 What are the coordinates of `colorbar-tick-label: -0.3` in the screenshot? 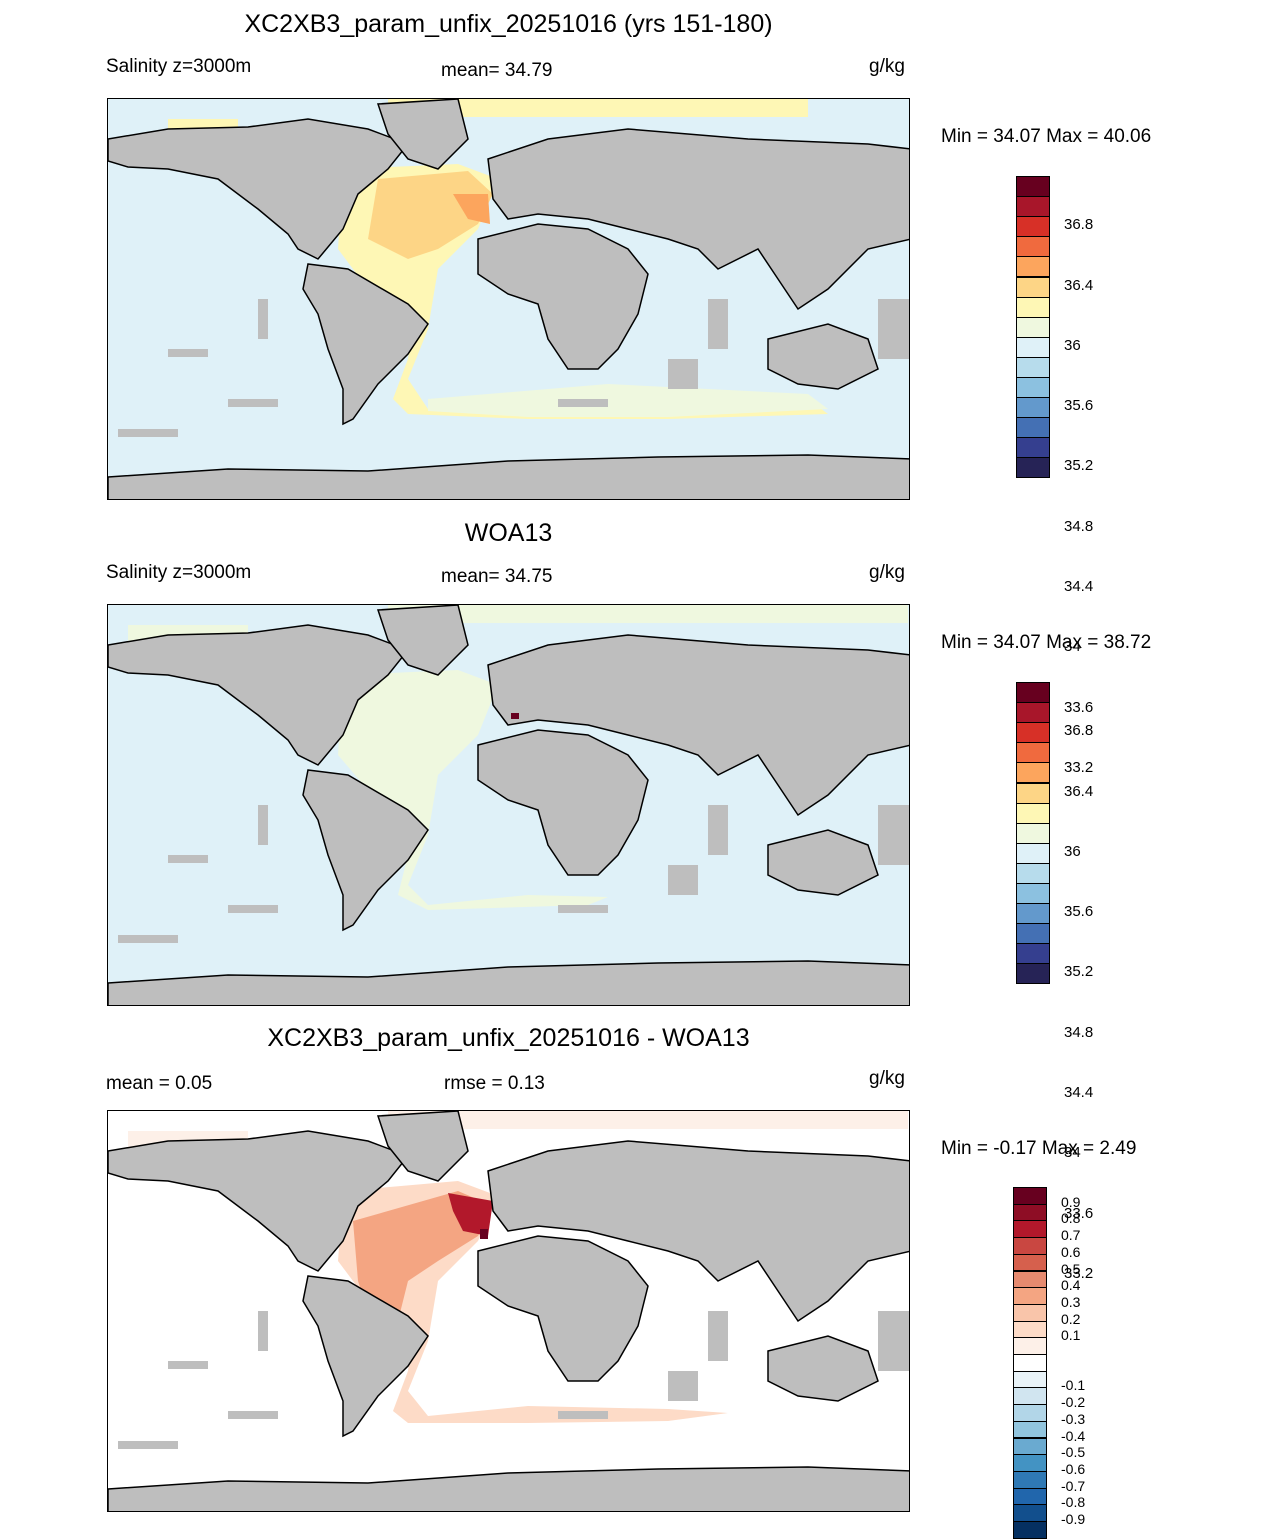 It's located at (1073, 1418).